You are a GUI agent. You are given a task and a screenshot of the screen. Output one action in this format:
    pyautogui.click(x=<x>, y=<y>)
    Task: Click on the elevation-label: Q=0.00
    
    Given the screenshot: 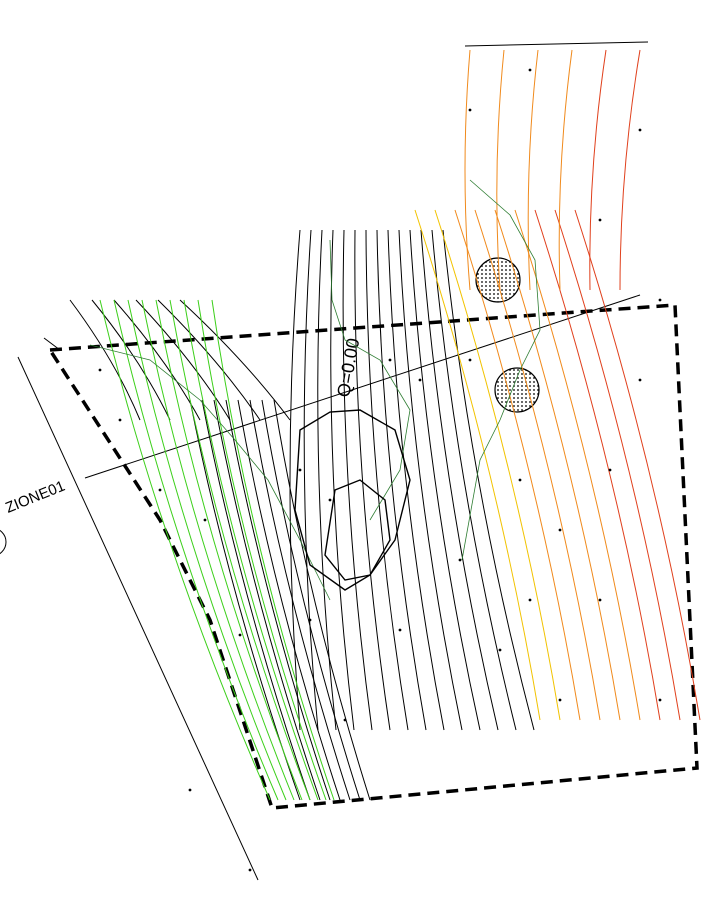 What is the action you would take?
    pyautogui.click(x=348, y=368)
    